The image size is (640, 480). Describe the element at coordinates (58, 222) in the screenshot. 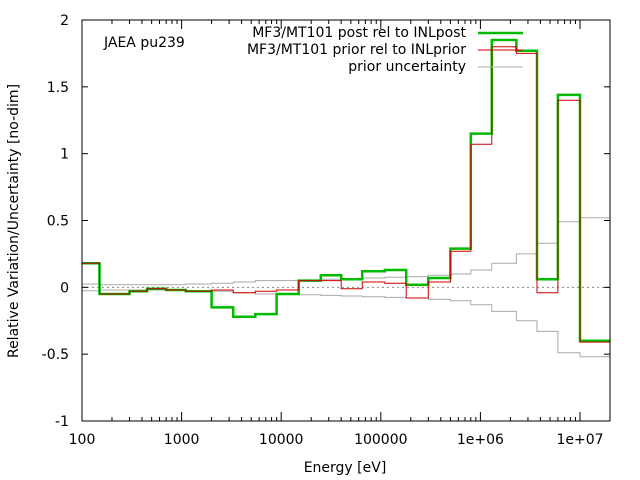

I see `y-tick-label: 0.5` at that location.